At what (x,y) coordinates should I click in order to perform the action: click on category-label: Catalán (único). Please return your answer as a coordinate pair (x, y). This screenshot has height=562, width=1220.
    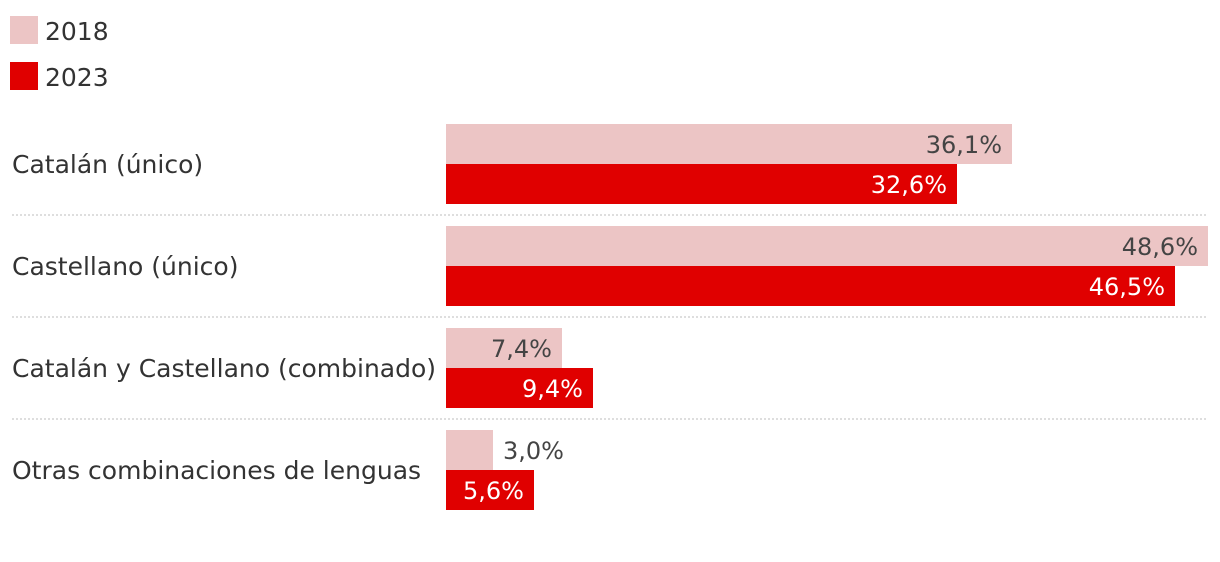
    Looking at the image, I should click on (107, 164).